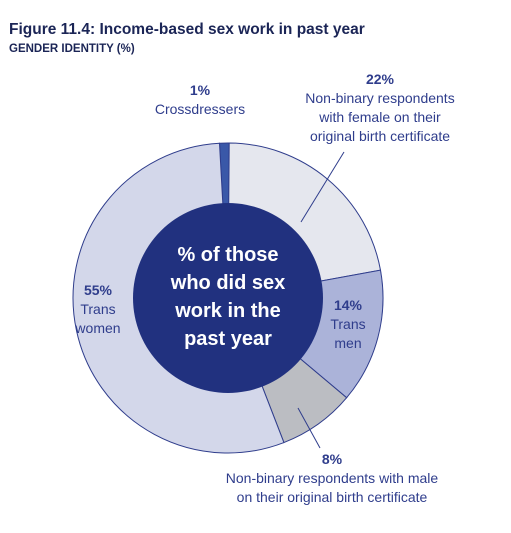 This screenshot has height=533, width=511. What do you see at coordinates (200, 109) in the screenshot?
I see `slice-name: Crossdressers` at bounding box center [200, 109].